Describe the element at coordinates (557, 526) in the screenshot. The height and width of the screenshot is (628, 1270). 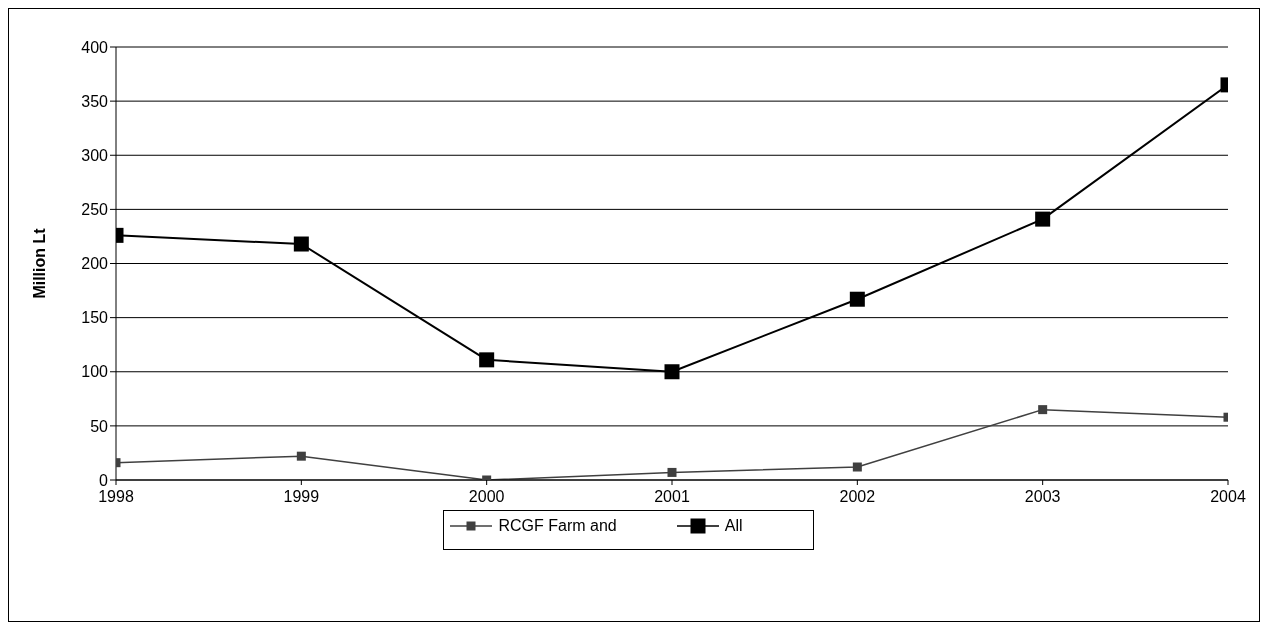
I see `legend-label: RCGF Farm and` at that location.